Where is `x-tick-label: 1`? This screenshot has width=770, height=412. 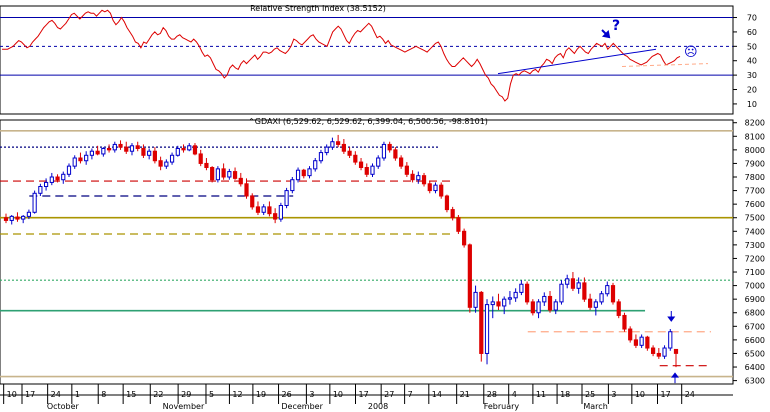 x-tick-label: 1 is located at coordinates (77, 394).